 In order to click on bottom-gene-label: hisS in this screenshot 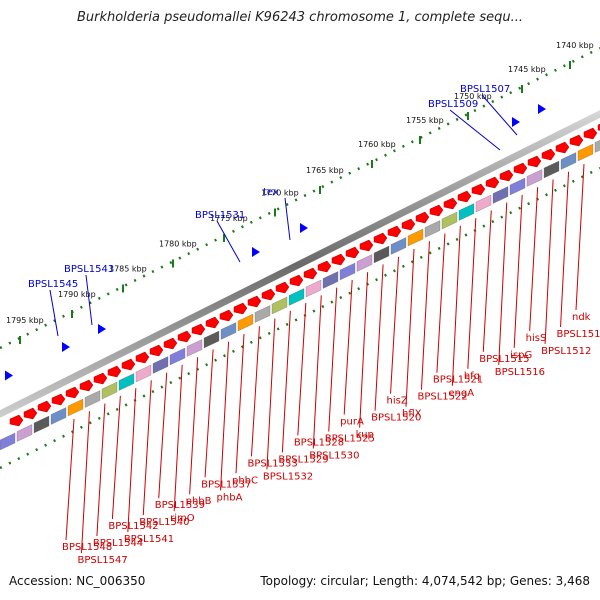, I will do `click(536, 338)`.